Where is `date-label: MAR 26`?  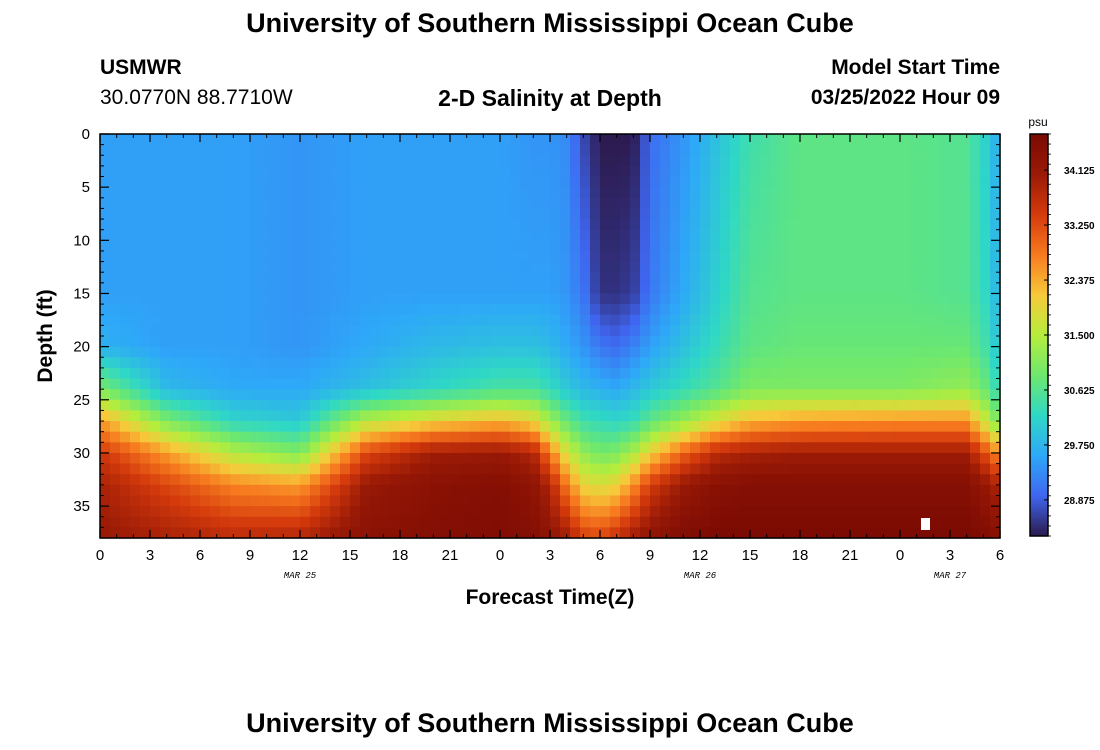 date-label: MAR 26 is located at coordinates (700, 576).